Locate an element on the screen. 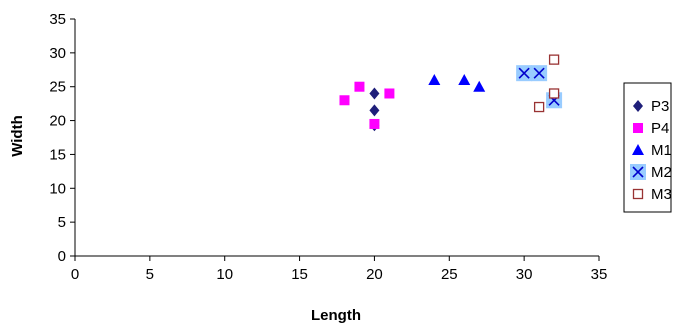 This screenshot has width=682, height=324. x-tick-label: 0 is located at coordinates (75, 274).